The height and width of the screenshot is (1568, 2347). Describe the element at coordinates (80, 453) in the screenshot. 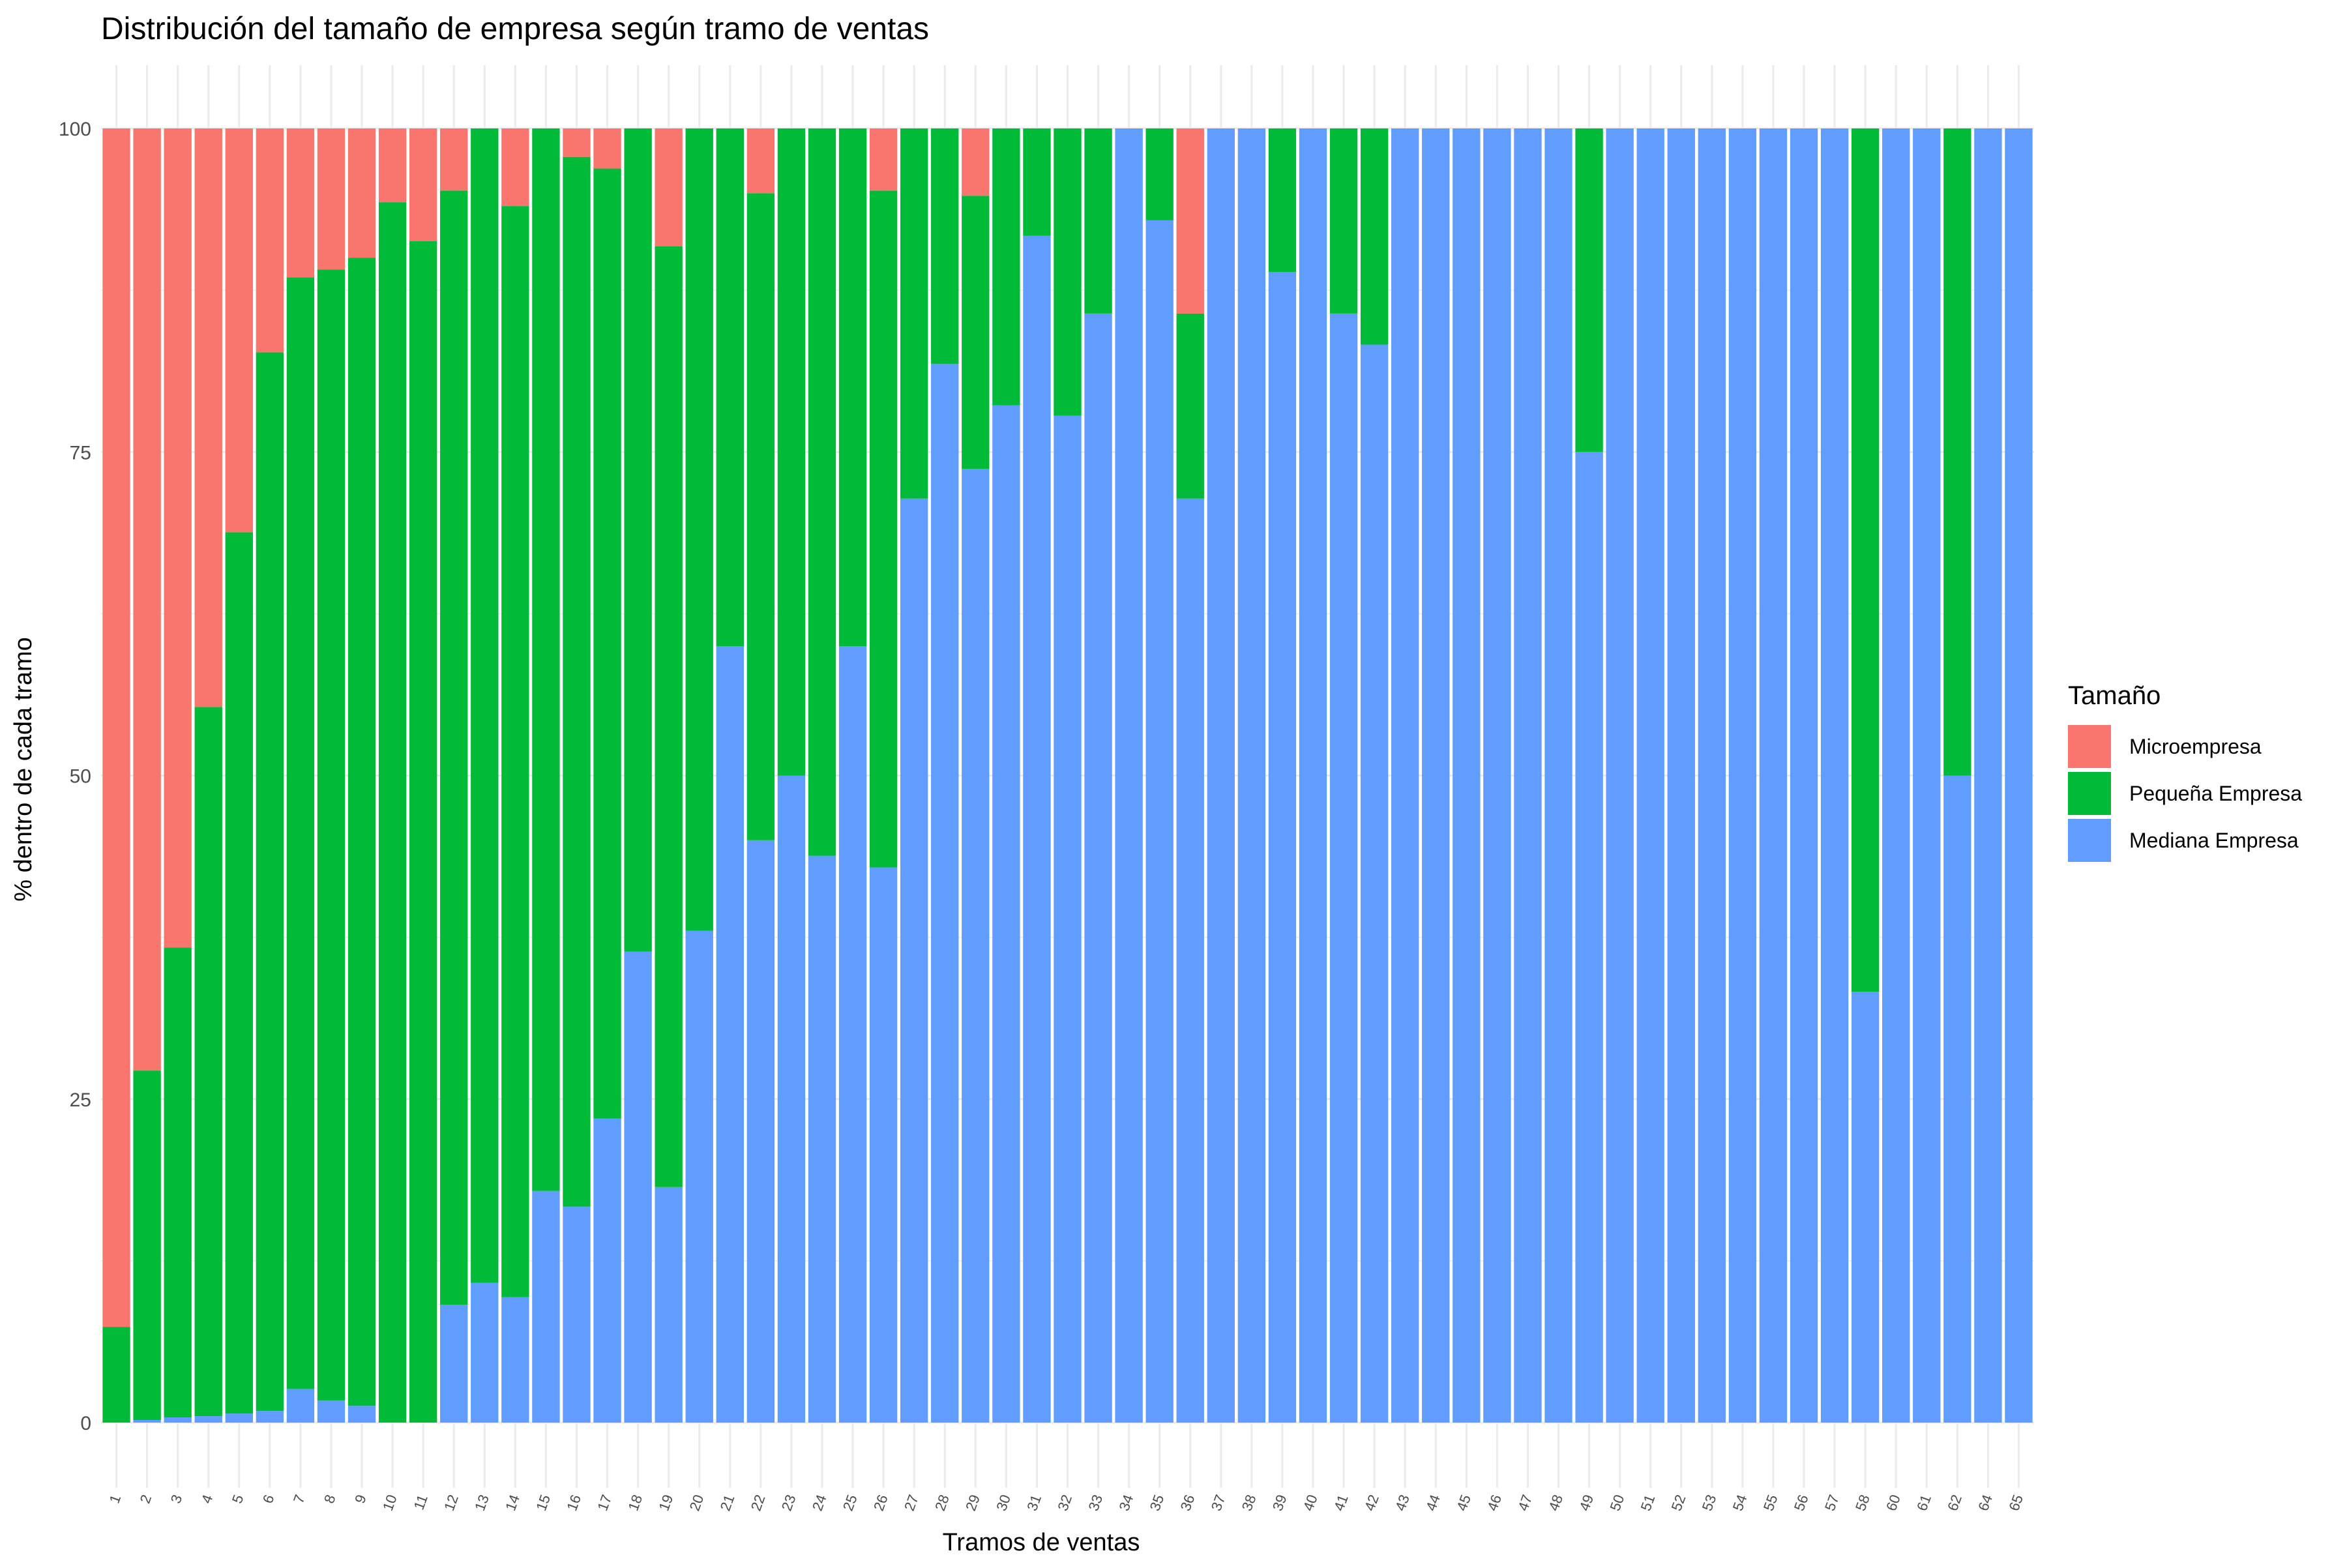

I see `y-tick-label: 75` at that location.